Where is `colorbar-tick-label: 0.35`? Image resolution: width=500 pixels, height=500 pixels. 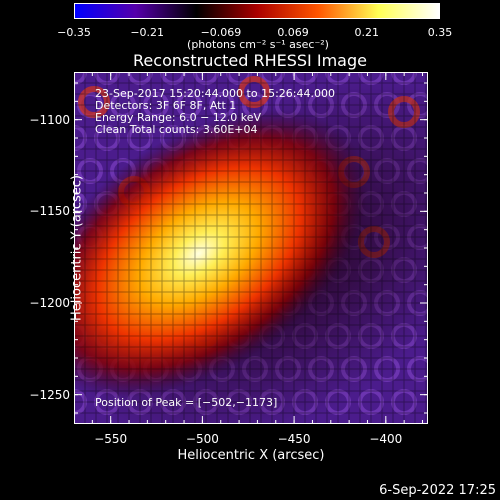
colorbar-tick-label: 0.35 is located at coordinates (440, 32).